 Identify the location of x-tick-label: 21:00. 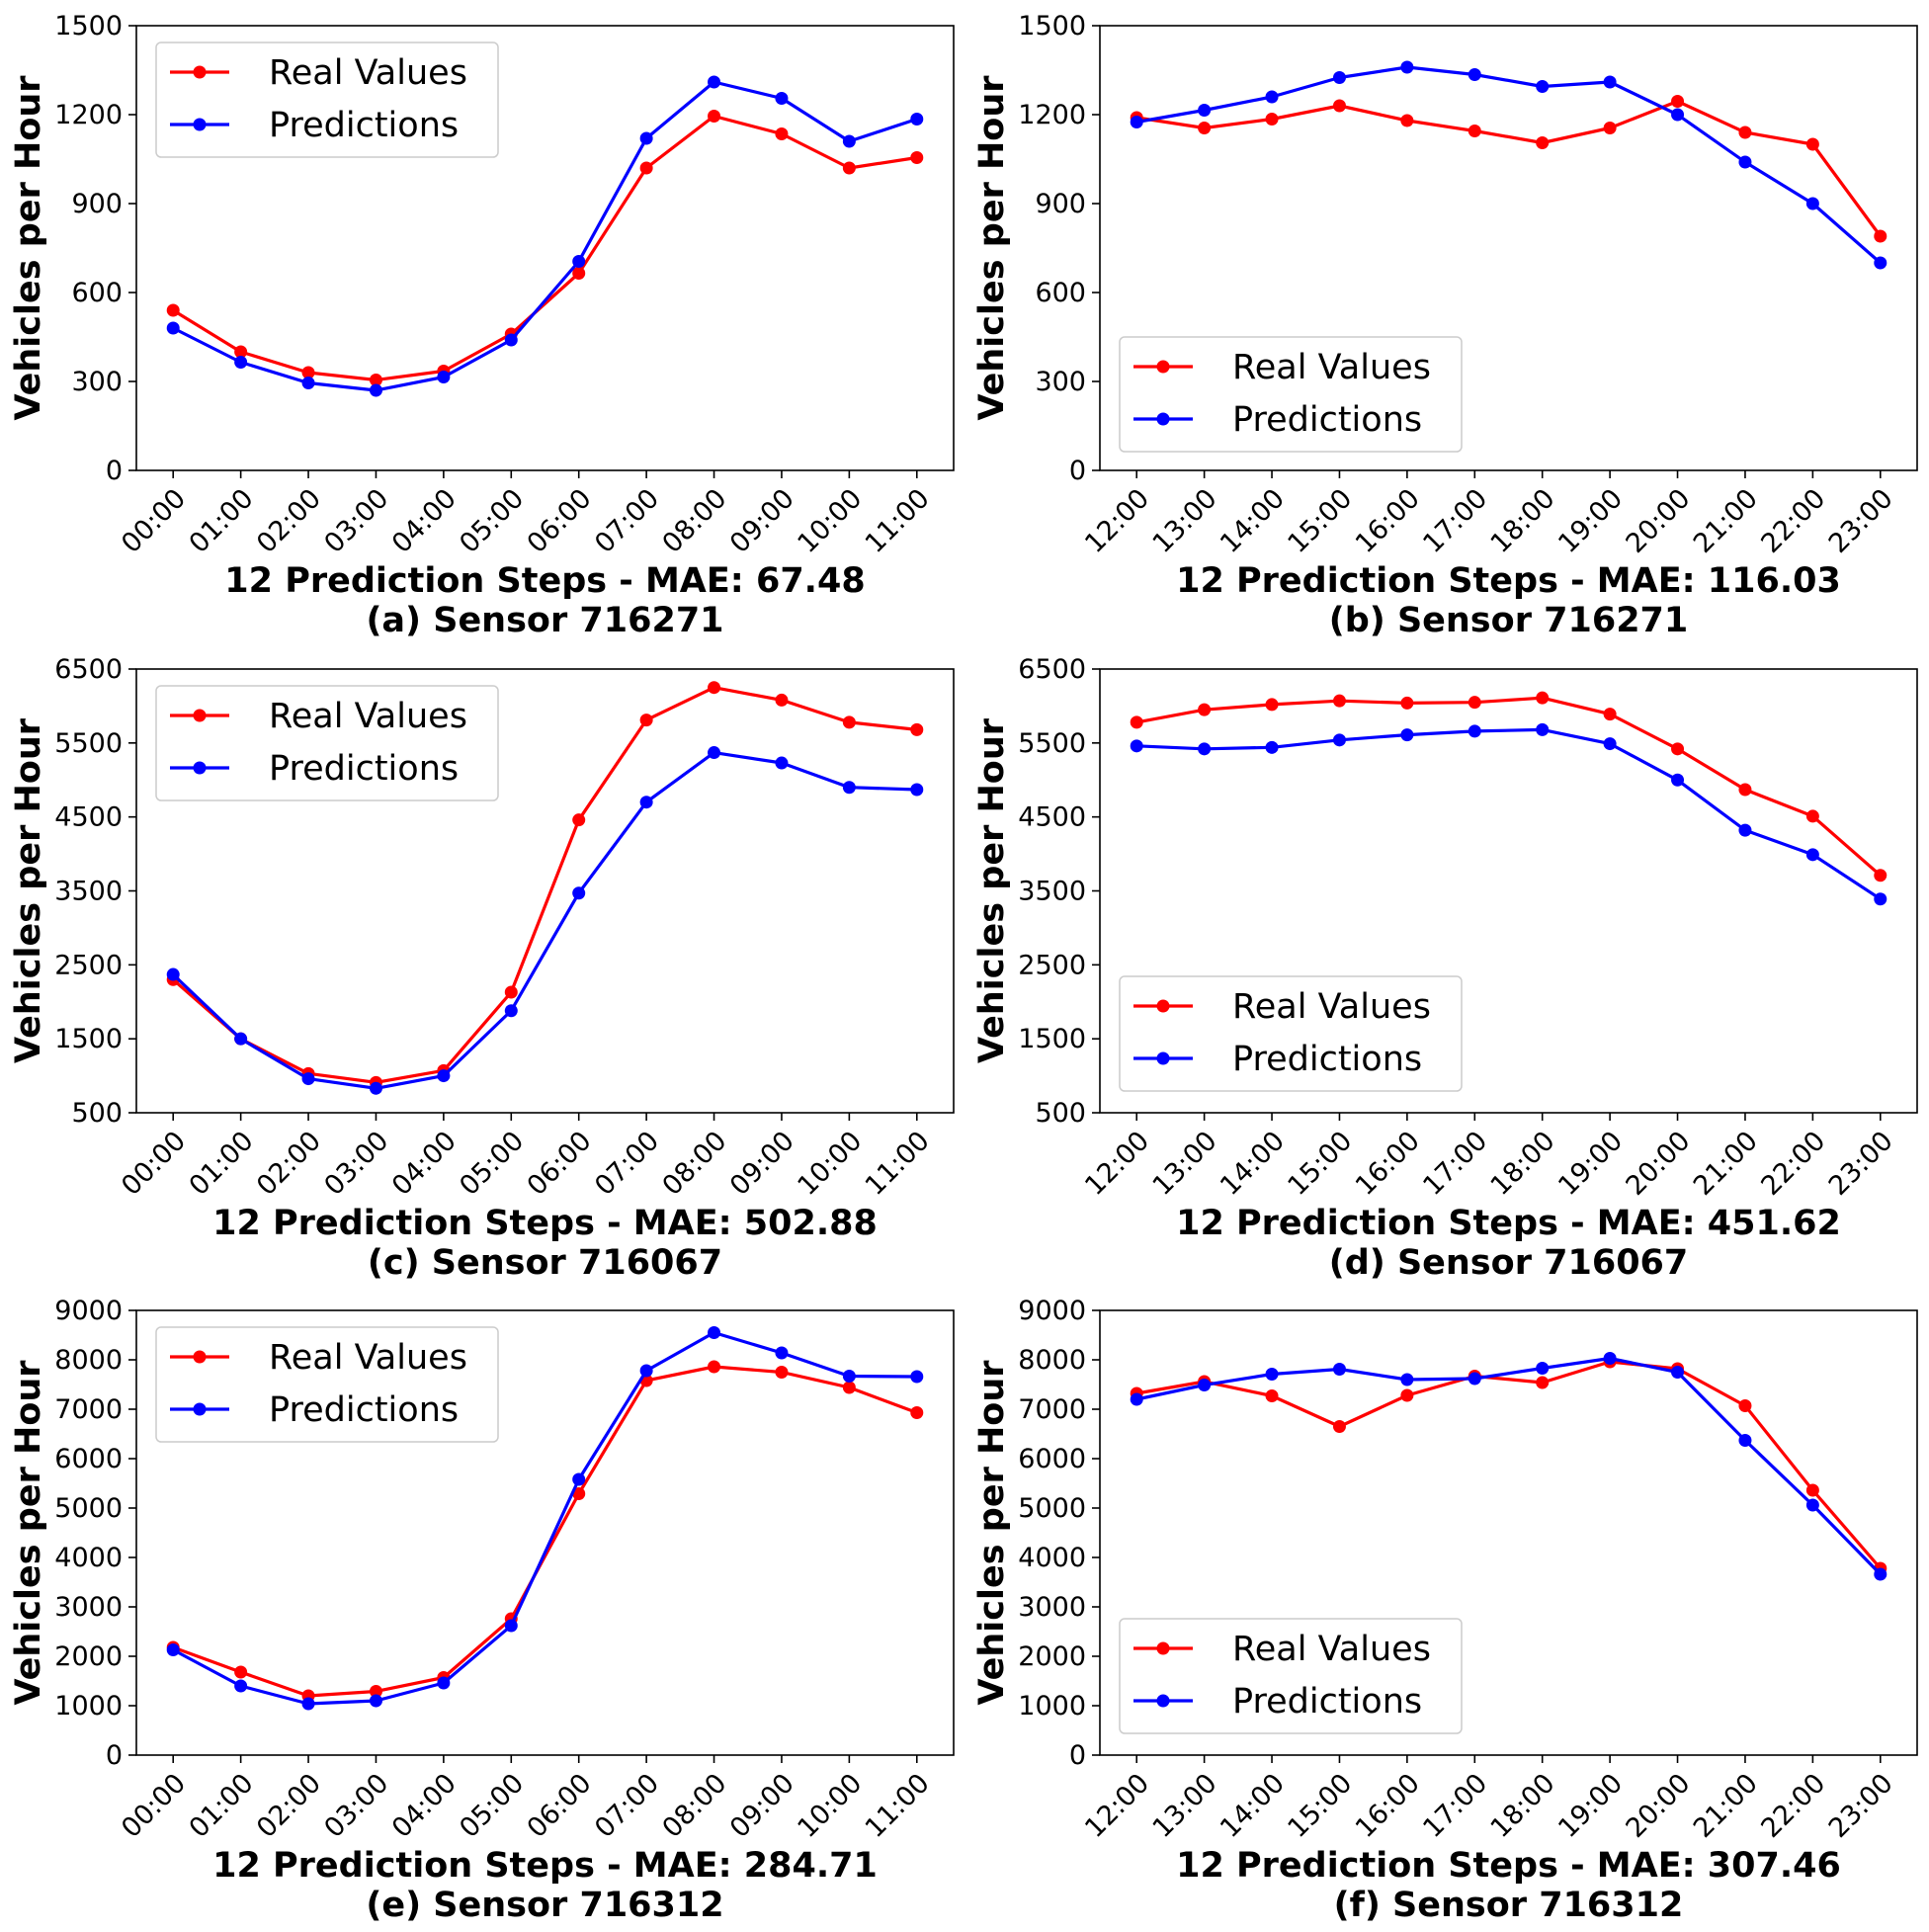
(1726, 521).